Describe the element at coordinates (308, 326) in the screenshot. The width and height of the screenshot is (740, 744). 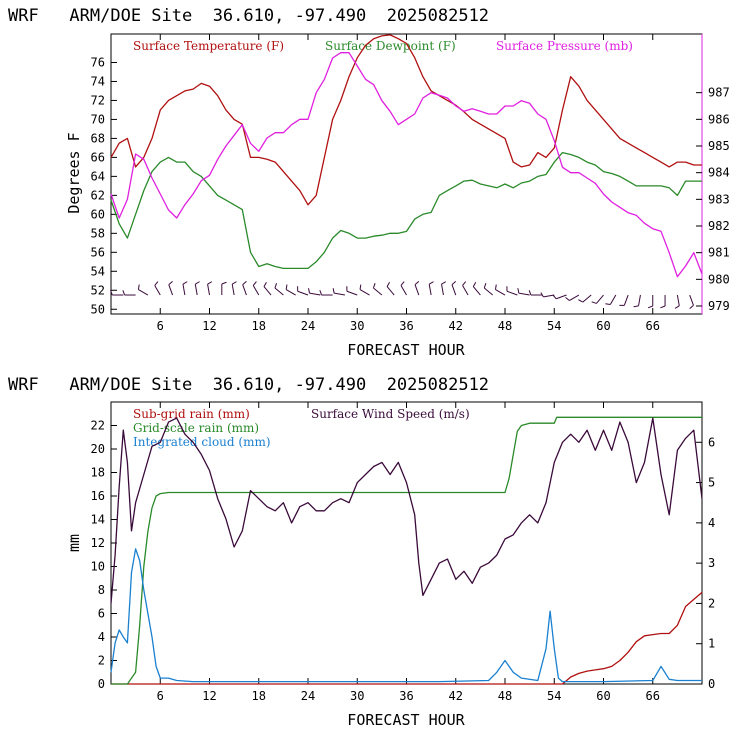
I see `top-x-tick-label: 24` at that location.